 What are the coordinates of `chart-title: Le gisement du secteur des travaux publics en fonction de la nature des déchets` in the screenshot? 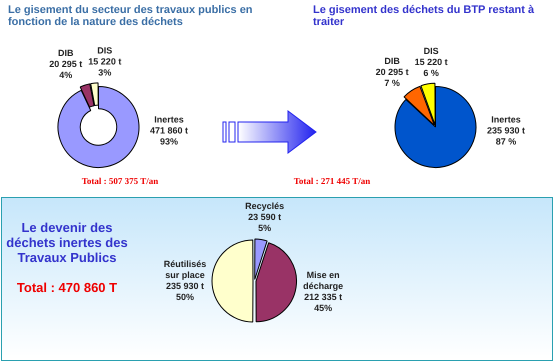 It's located at (131, 16).